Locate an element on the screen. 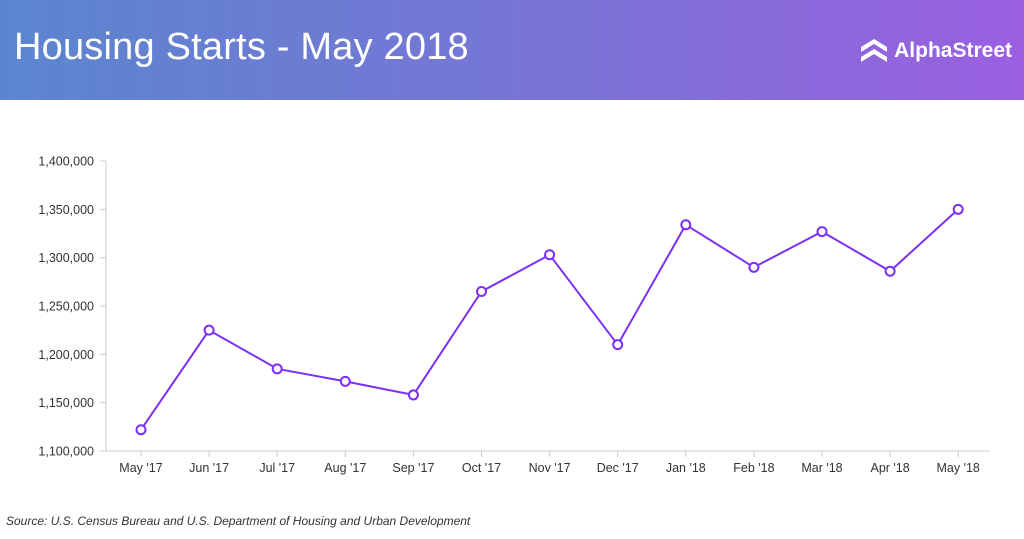 The height and width of the screenshot is (539, 1024). x-tick-label: Jul '17 is located at coordinates (277, 468).